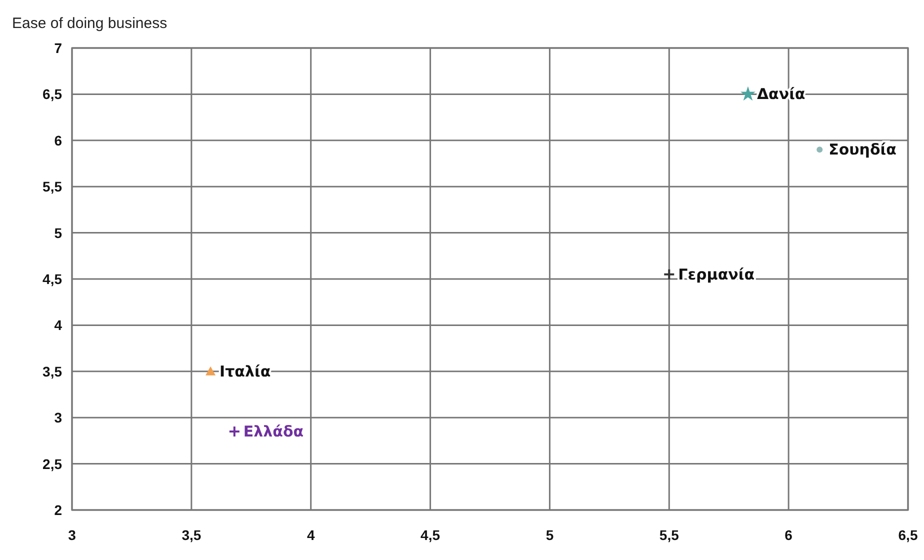 The image size is (924, 560). What do you see at coordinates (273, 431) in the screenshot?
I see `series-label: Ελλάδα` at bounding box center [273, 431].